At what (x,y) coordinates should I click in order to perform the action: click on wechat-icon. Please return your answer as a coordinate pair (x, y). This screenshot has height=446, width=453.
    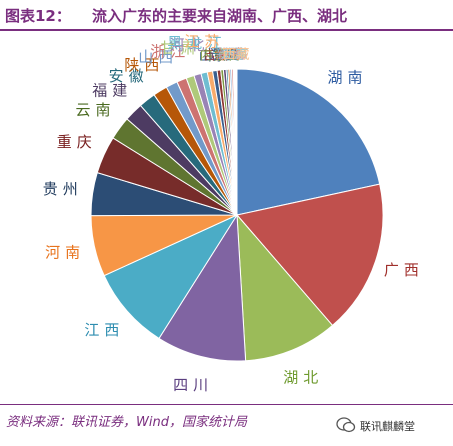
    Looking at the image, I should click on (346, 425).